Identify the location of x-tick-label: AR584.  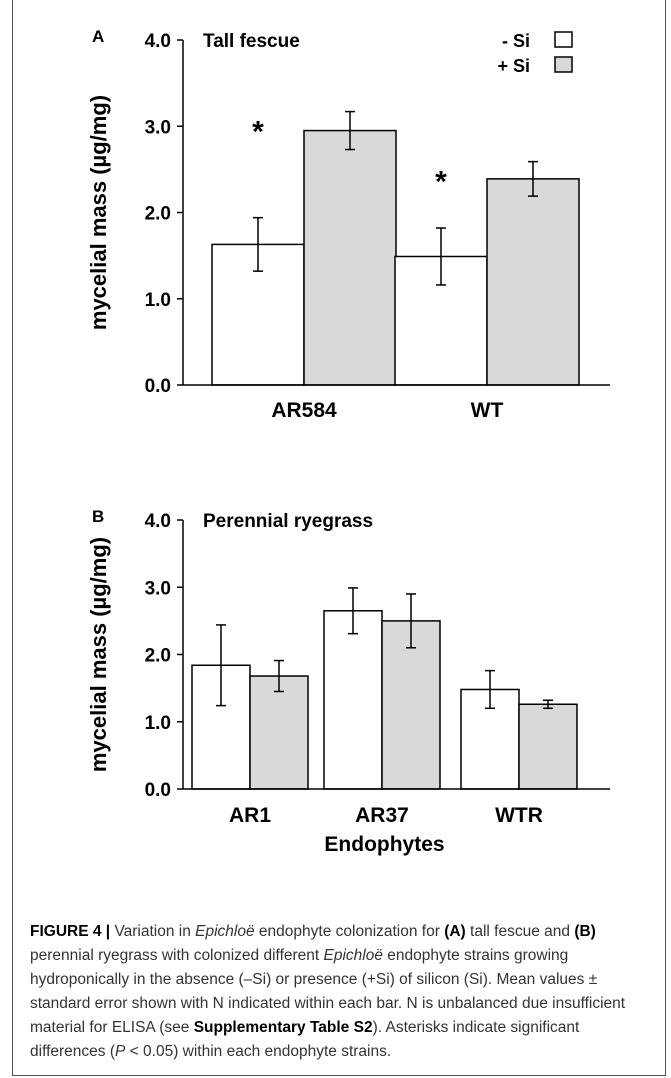
(304, 410).